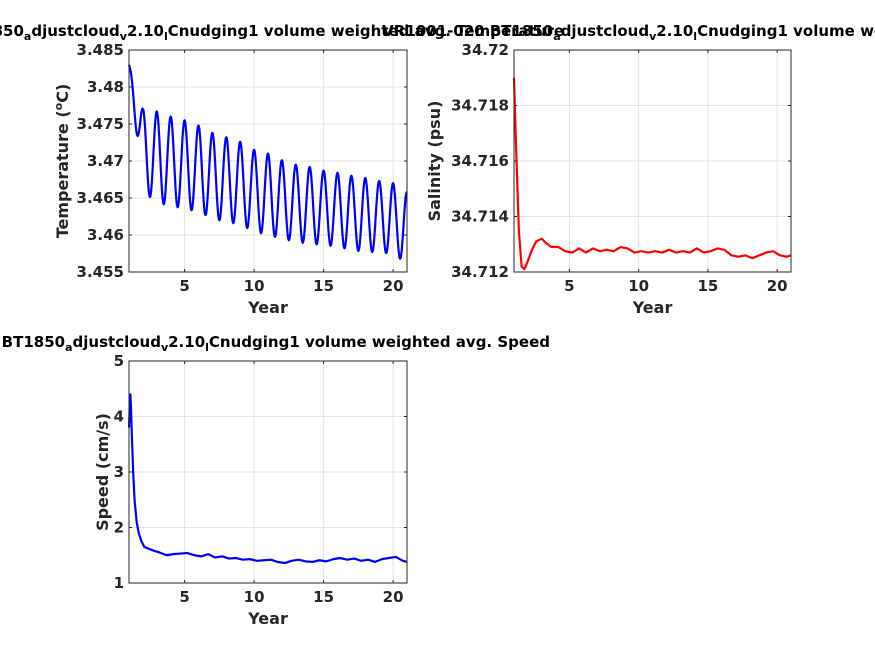  What do you see at coordinates (480, 106) in the screenshot?
I see `y-tick-label: 34.718` at bounding box center [480, 106].